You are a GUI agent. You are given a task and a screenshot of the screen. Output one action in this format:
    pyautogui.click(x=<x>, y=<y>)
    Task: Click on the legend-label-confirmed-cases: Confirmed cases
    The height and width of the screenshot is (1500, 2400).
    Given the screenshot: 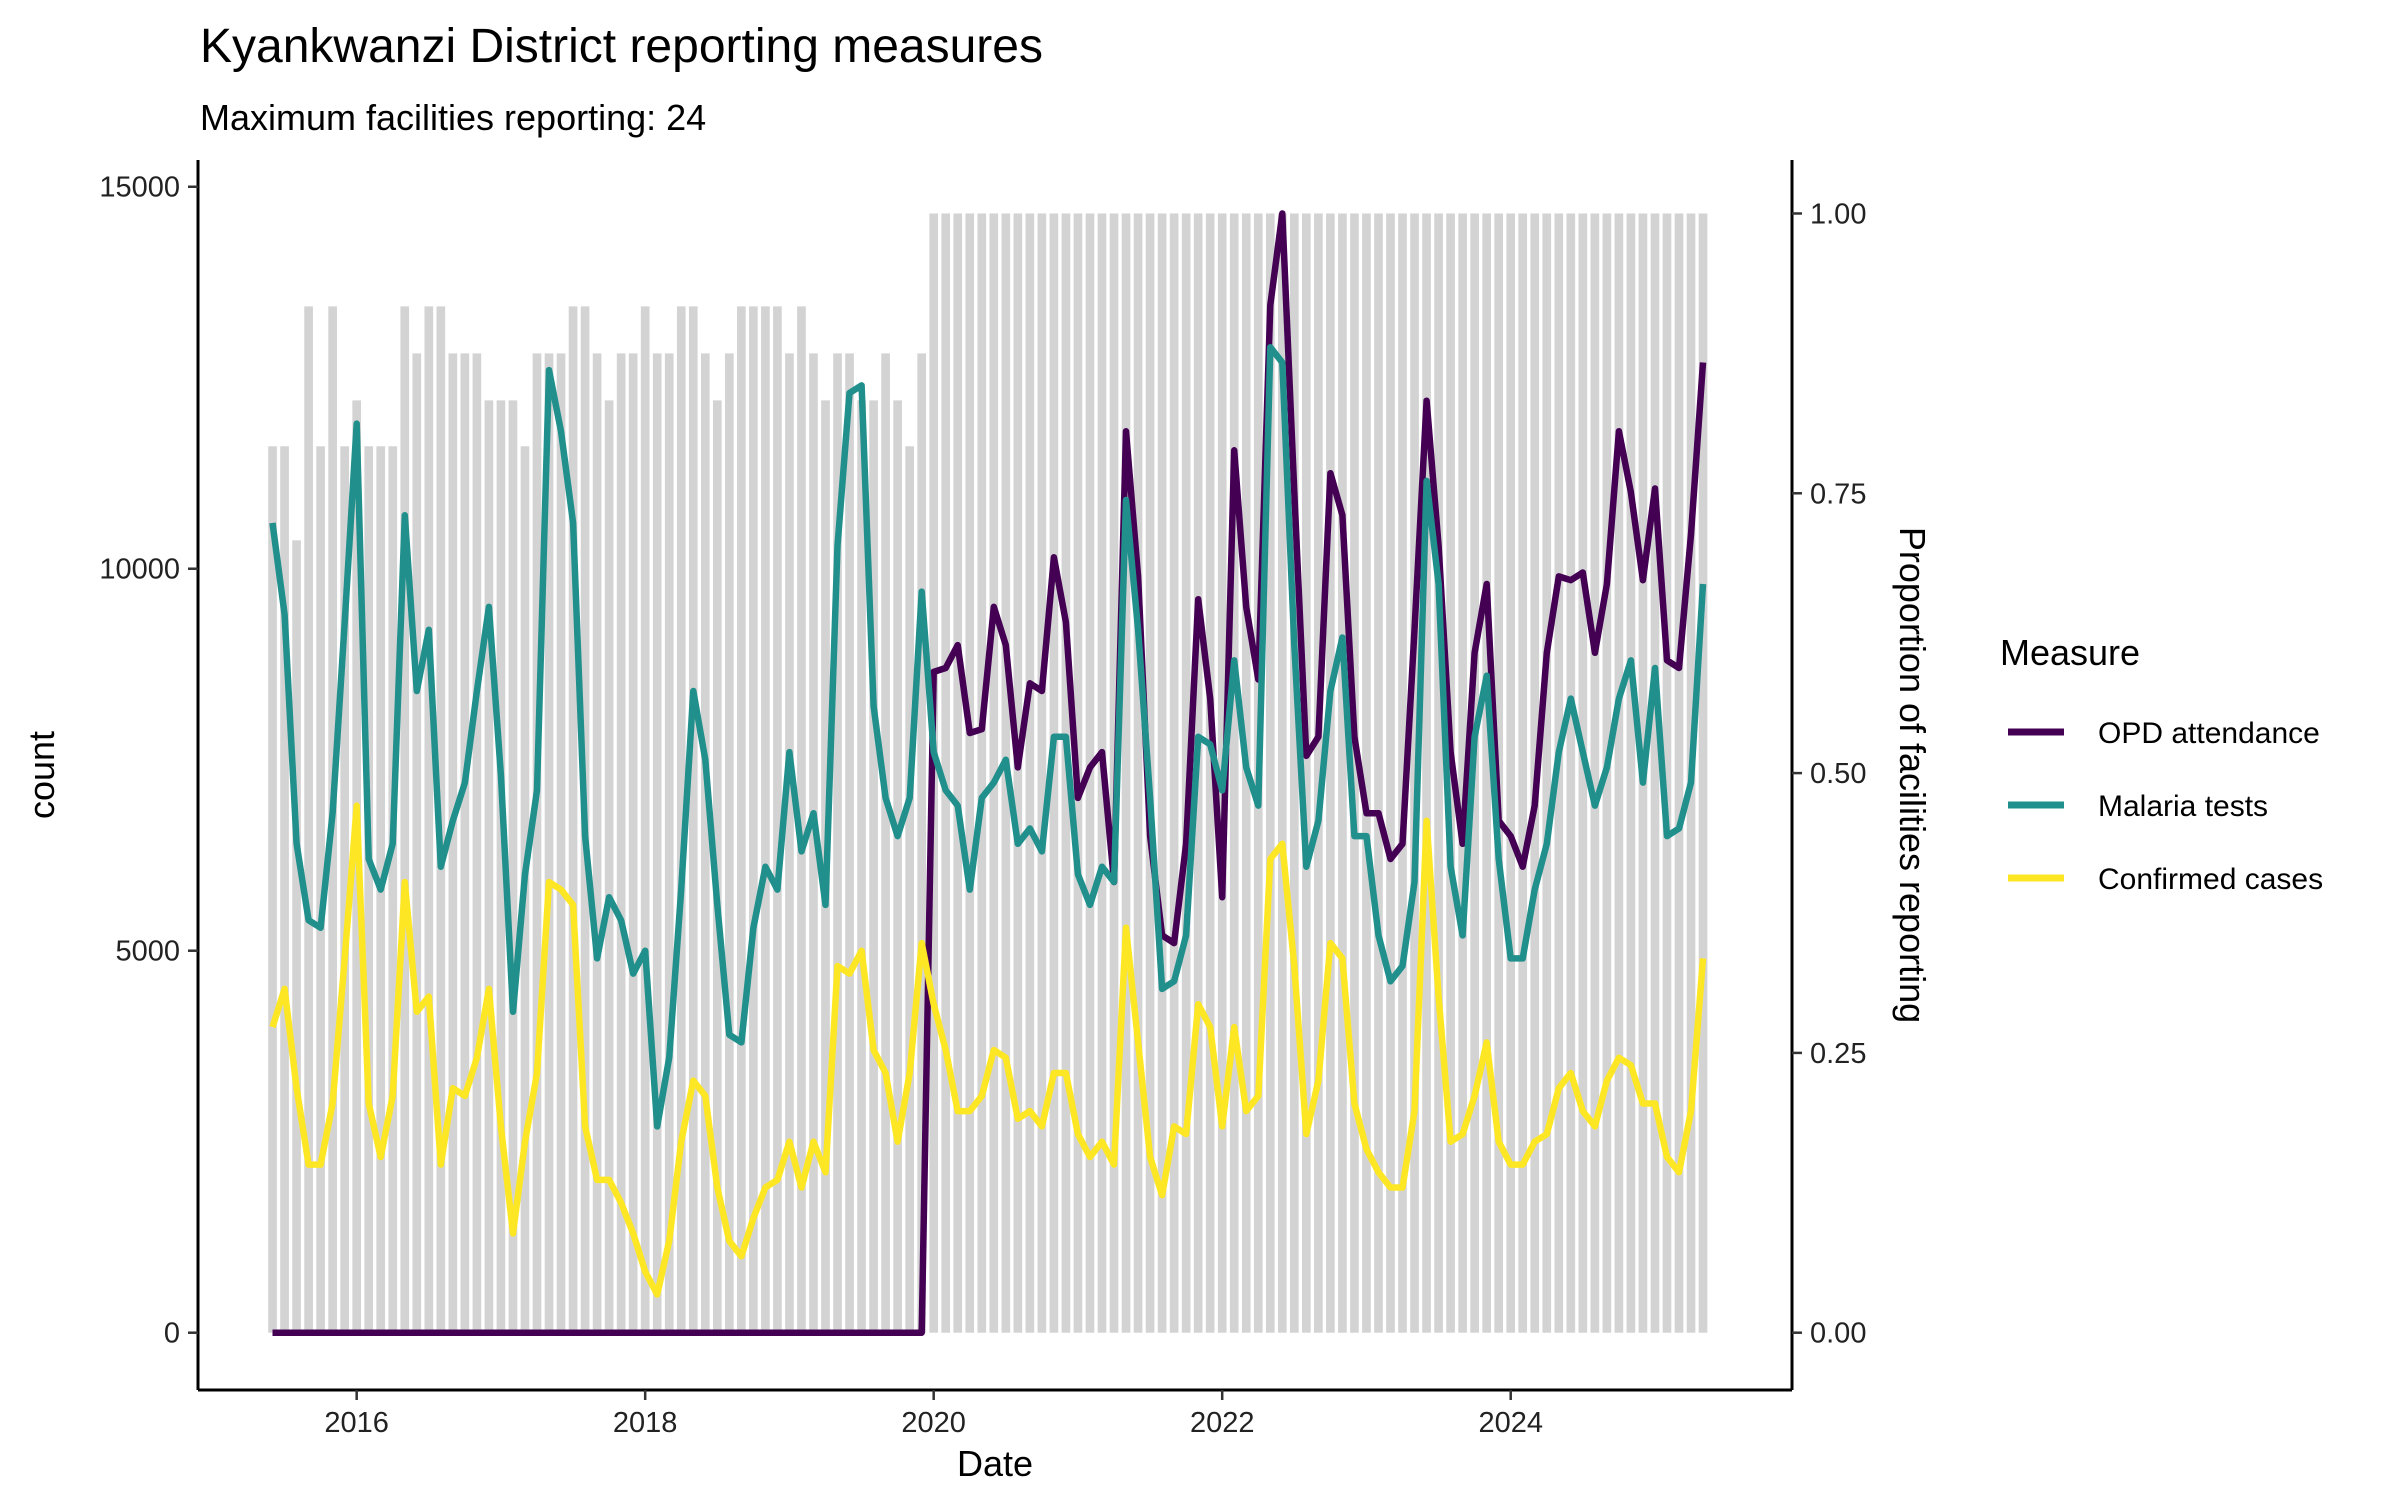 What is the action you would take?
    pyautogui.click(x=2210, y=879)
    